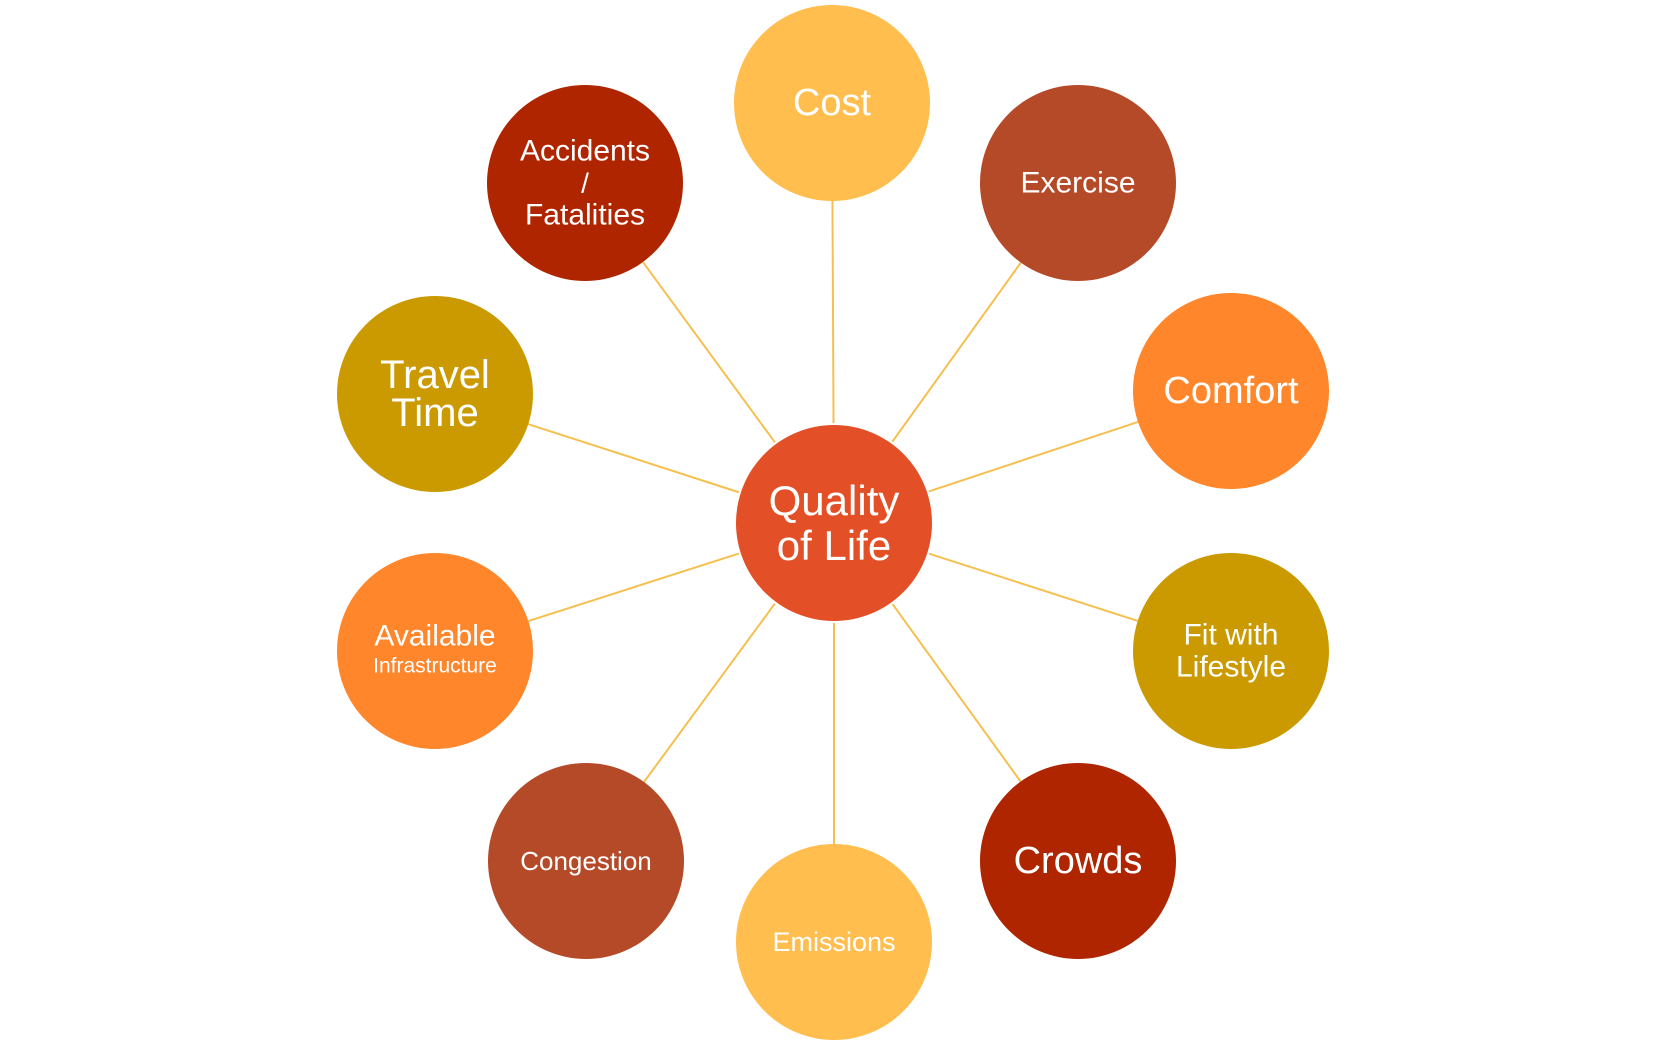  I want to click on connector-line-congestion, so click(709, 693).